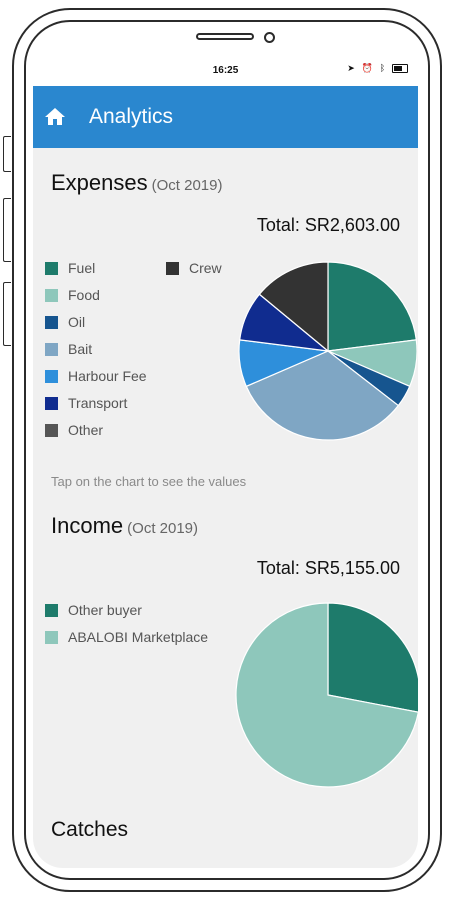 The height and width of the screenshot is (900, 452). I want to click on expenses-heading: Expenses (Oct 2019), so click(137, 183).